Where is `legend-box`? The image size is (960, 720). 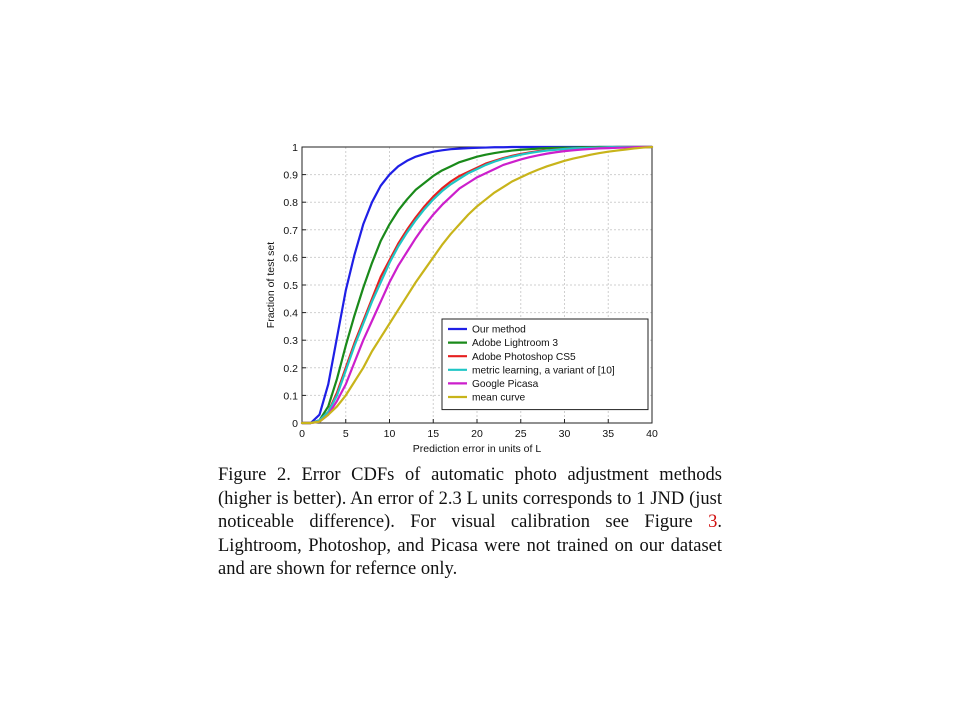
legend-box is located at coordinates (545, 364).